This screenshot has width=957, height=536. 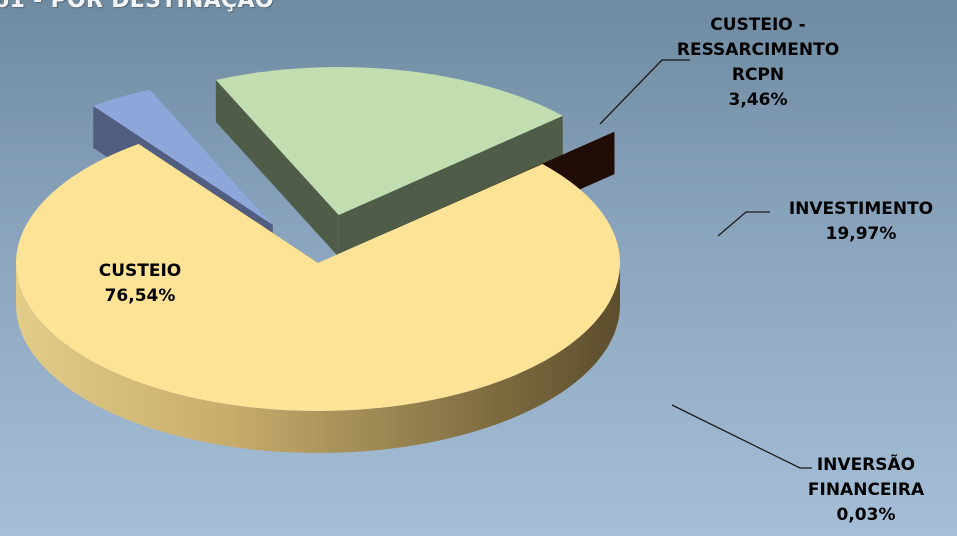 What do you see at coordinates (137, 6) in the screenshot?
I see `chart-title: 61 - POR DESTINAÇÃO` at bounding box center [137, 6].